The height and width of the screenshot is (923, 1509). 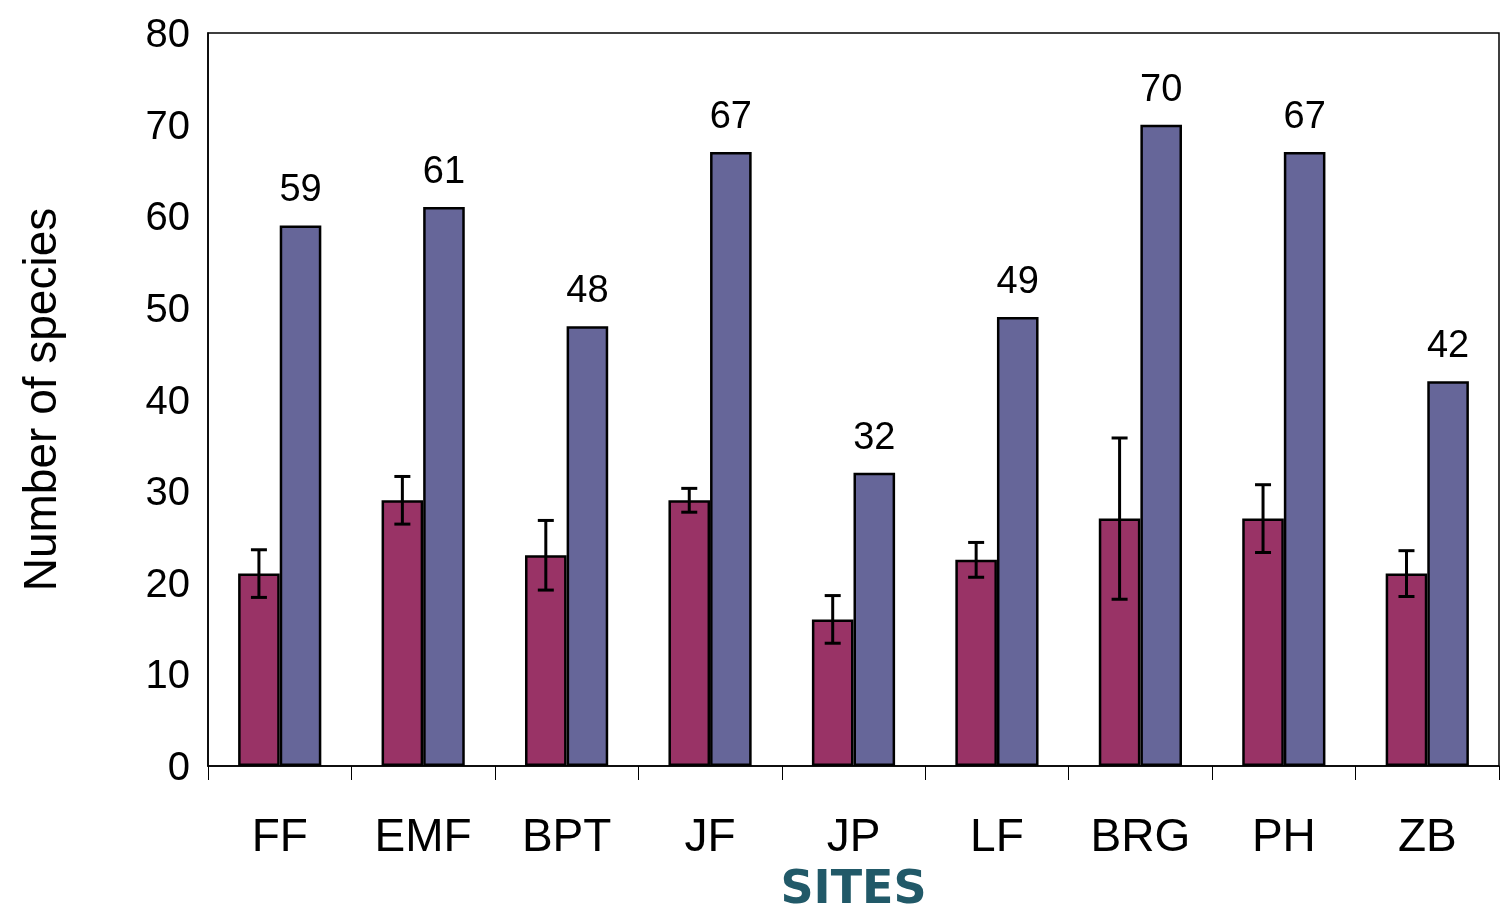 I want to click on x-tick-label: PH, so click(x=1283, y=835).